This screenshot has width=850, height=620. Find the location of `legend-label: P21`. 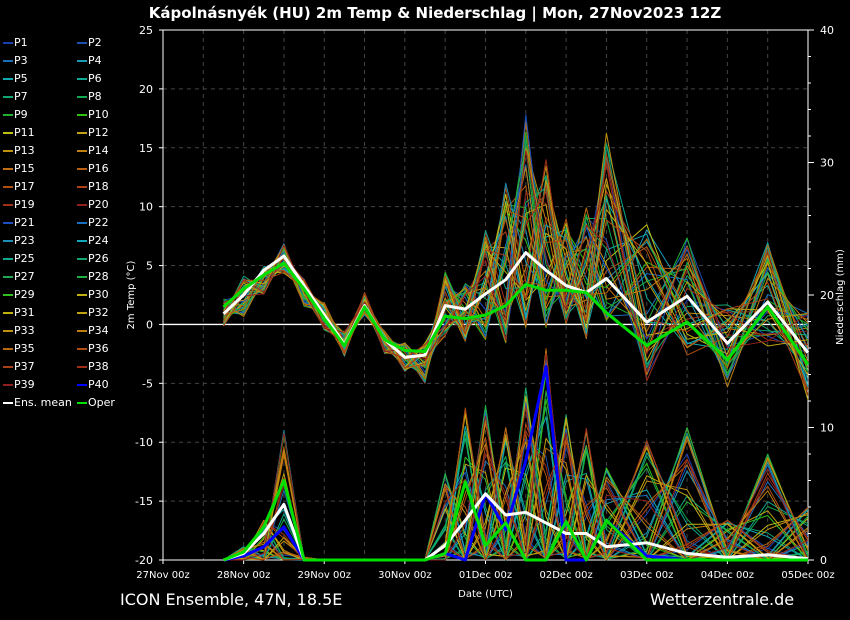

legend-label: P21 is located at coordinates (24, 222).